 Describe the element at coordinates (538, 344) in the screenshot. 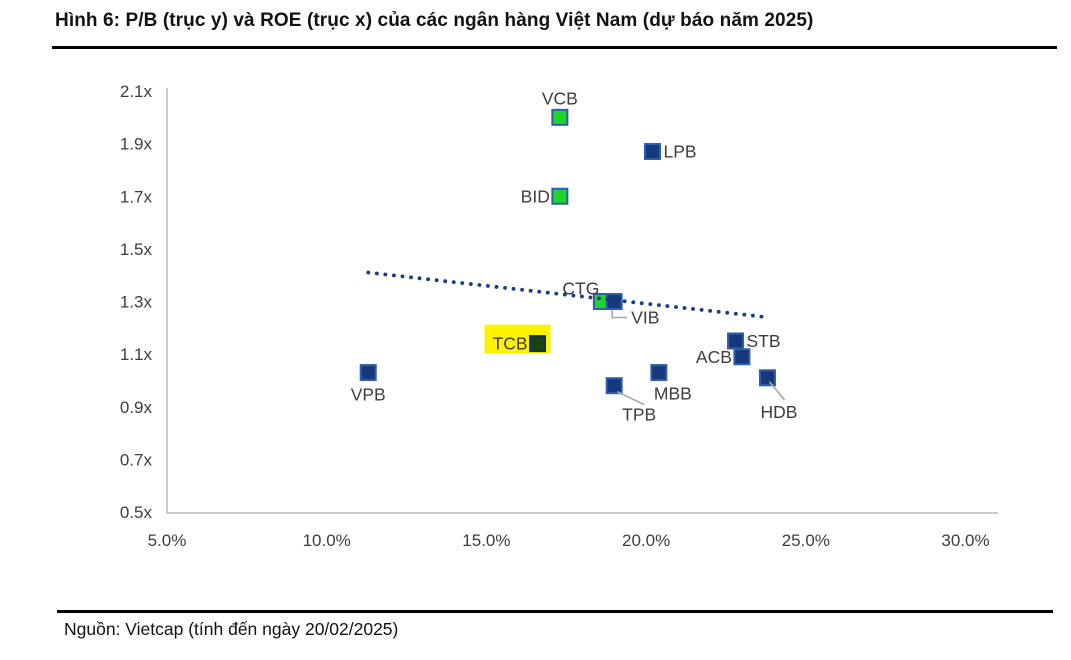

I see `point-tcb` at that location.